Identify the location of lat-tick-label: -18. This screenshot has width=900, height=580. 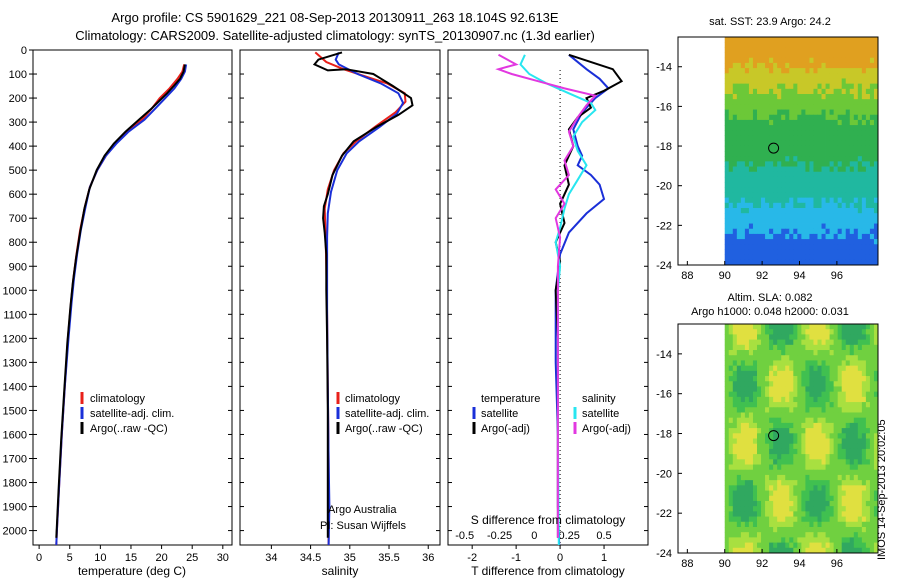
(664, 435).